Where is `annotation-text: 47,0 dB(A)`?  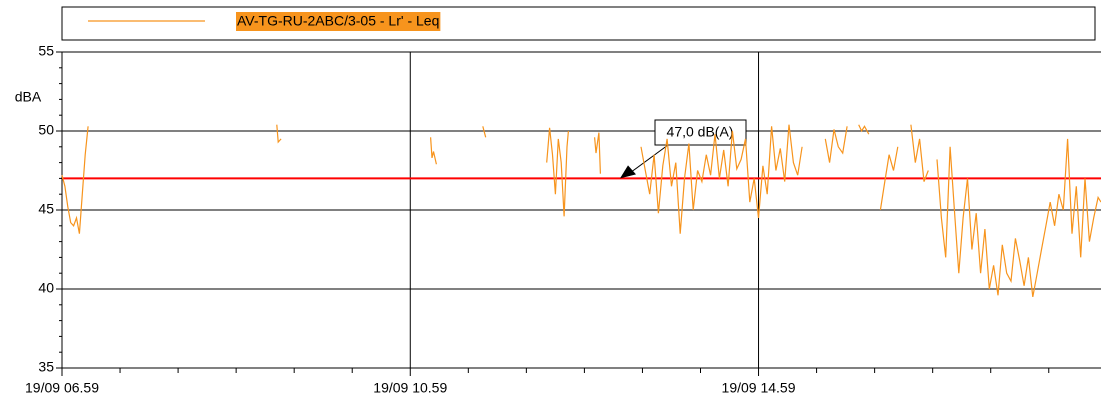
annotation-text: 47,0 dB(A) is located at coordinates (700, 132).